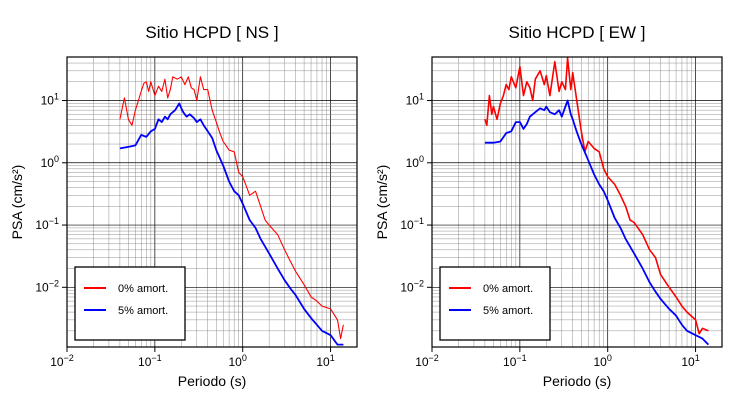  What do you see at coordinates (211, 32) in the screenshot?
I see `chart-title: Sitio HCPD [ NS ]` at bounding box center [211, 32].